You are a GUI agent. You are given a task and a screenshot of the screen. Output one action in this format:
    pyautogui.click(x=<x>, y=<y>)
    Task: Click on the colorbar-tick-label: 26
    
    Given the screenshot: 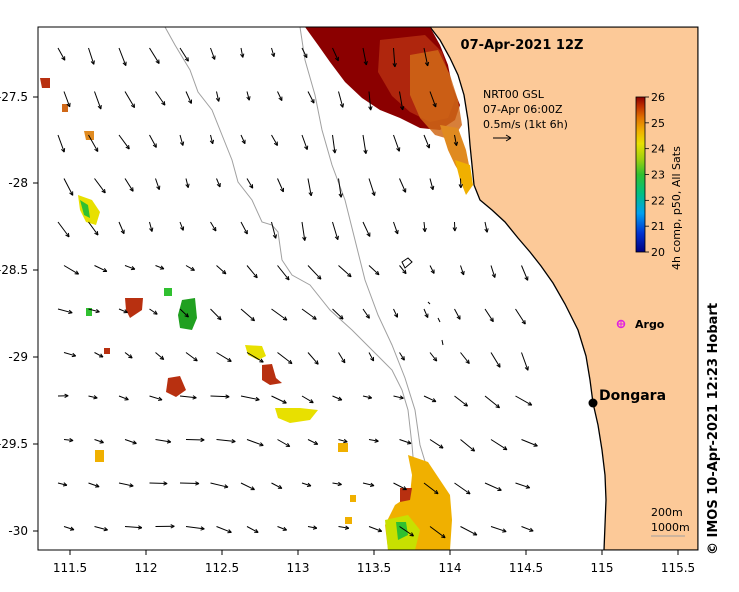 What is the action you would take?
    pyautogui.click(x=658, y=97)
    